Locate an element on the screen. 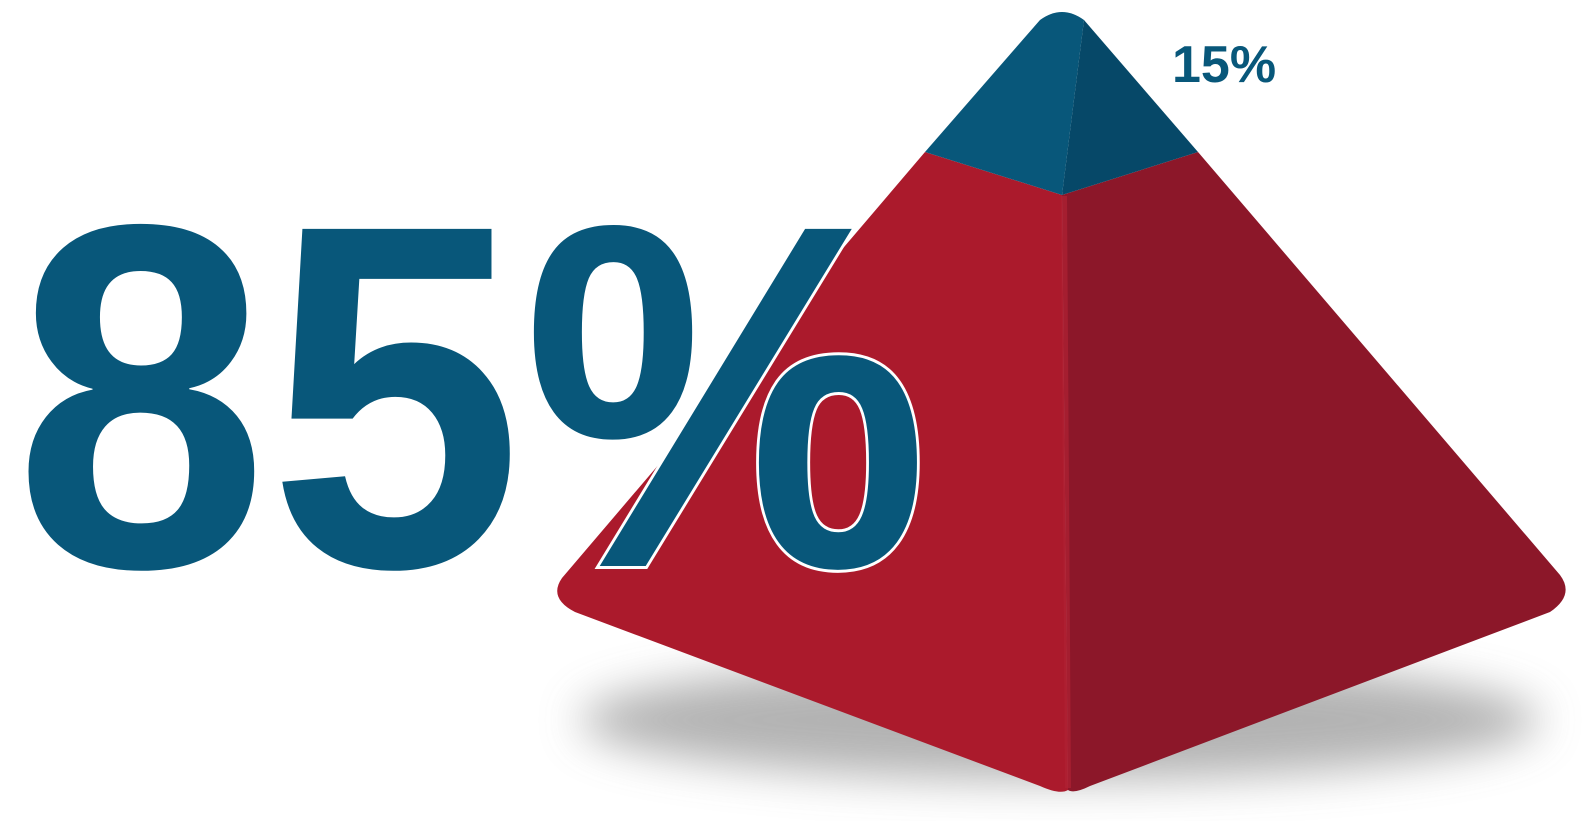 This screenshot has width=1593, height=821. pyramid-cap-left is located at coordinates (1004, 103).